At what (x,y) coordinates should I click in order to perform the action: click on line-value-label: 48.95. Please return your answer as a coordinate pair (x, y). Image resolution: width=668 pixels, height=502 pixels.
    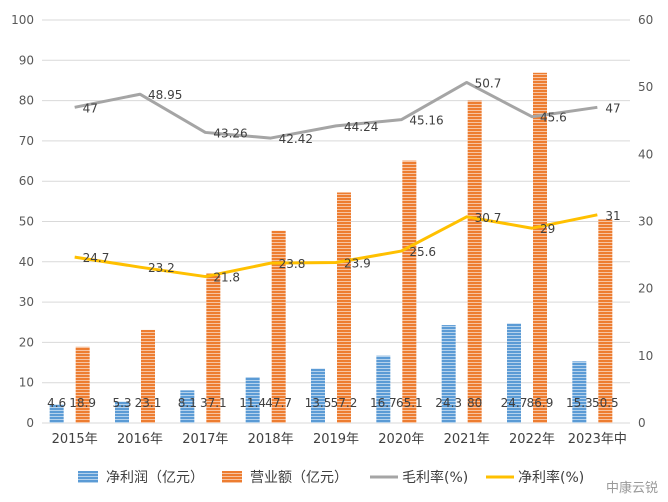
    Looking at the image, I should click on (165, 95).